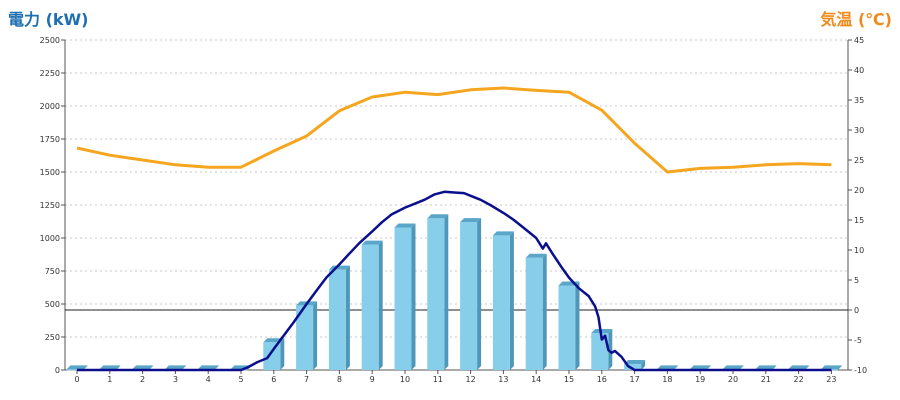  Describe the element at coordinates (50, 172) in the screenshot. I see `left-tick-label: 1500` at that location.